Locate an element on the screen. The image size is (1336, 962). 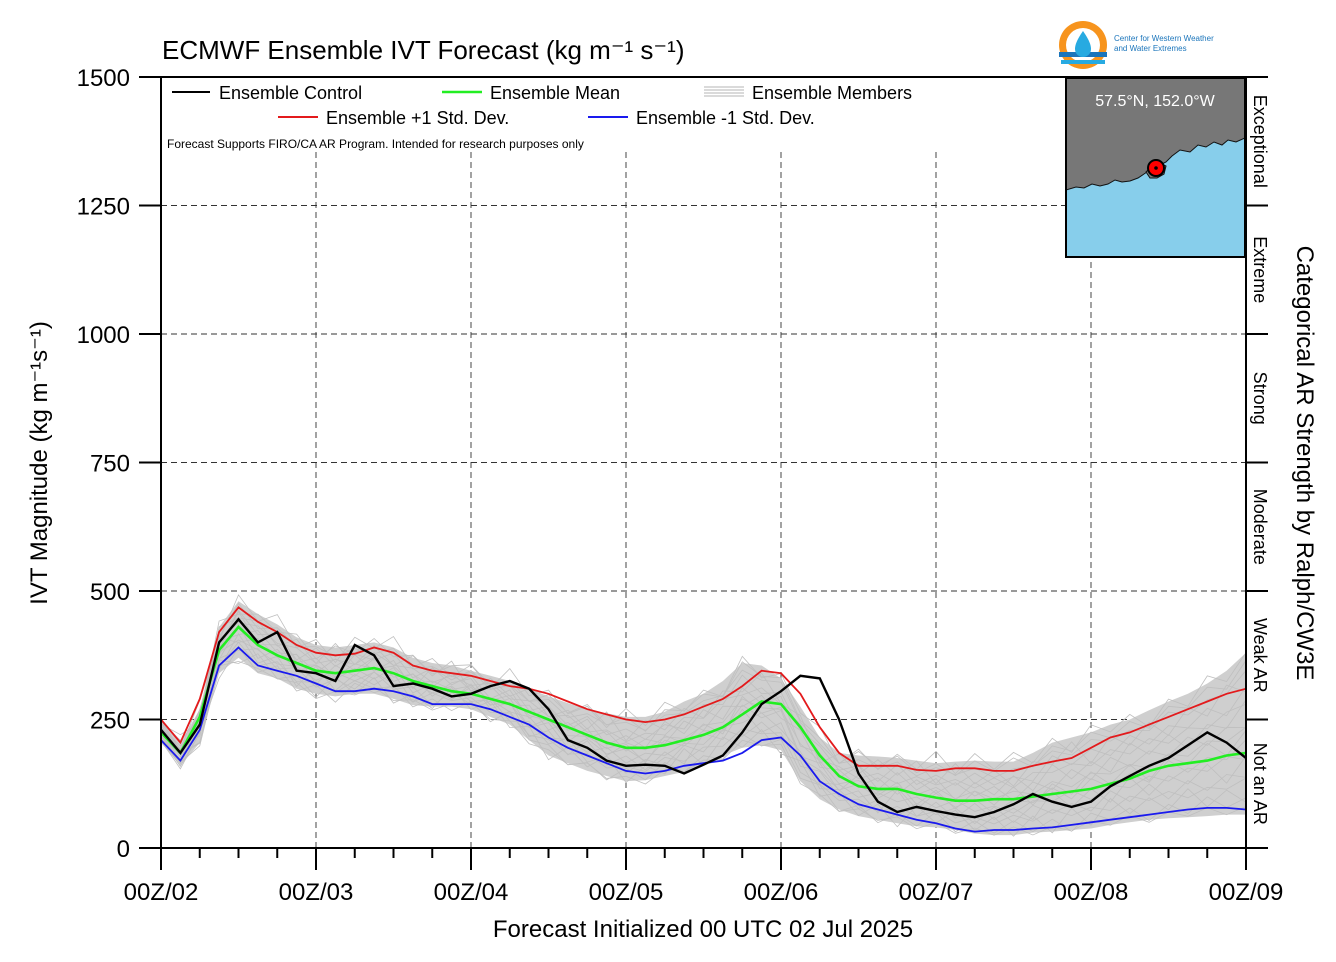
map-frame is located at coordinates (1155, 167).